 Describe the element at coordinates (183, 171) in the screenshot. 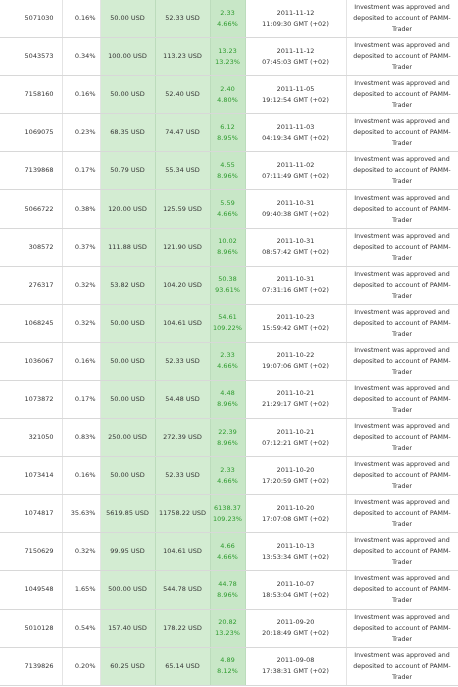

I see `current-amount: 55.34 USD` at that location.